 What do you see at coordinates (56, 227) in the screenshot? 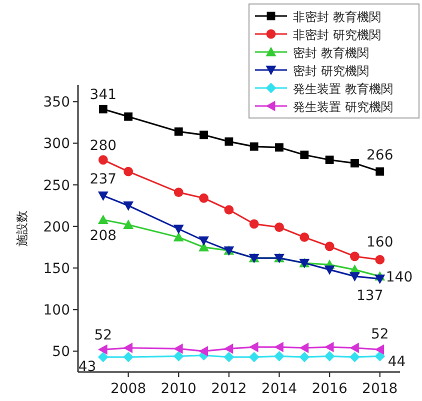
I see `y-tick-label: 200` at bounding box center [56, 227].